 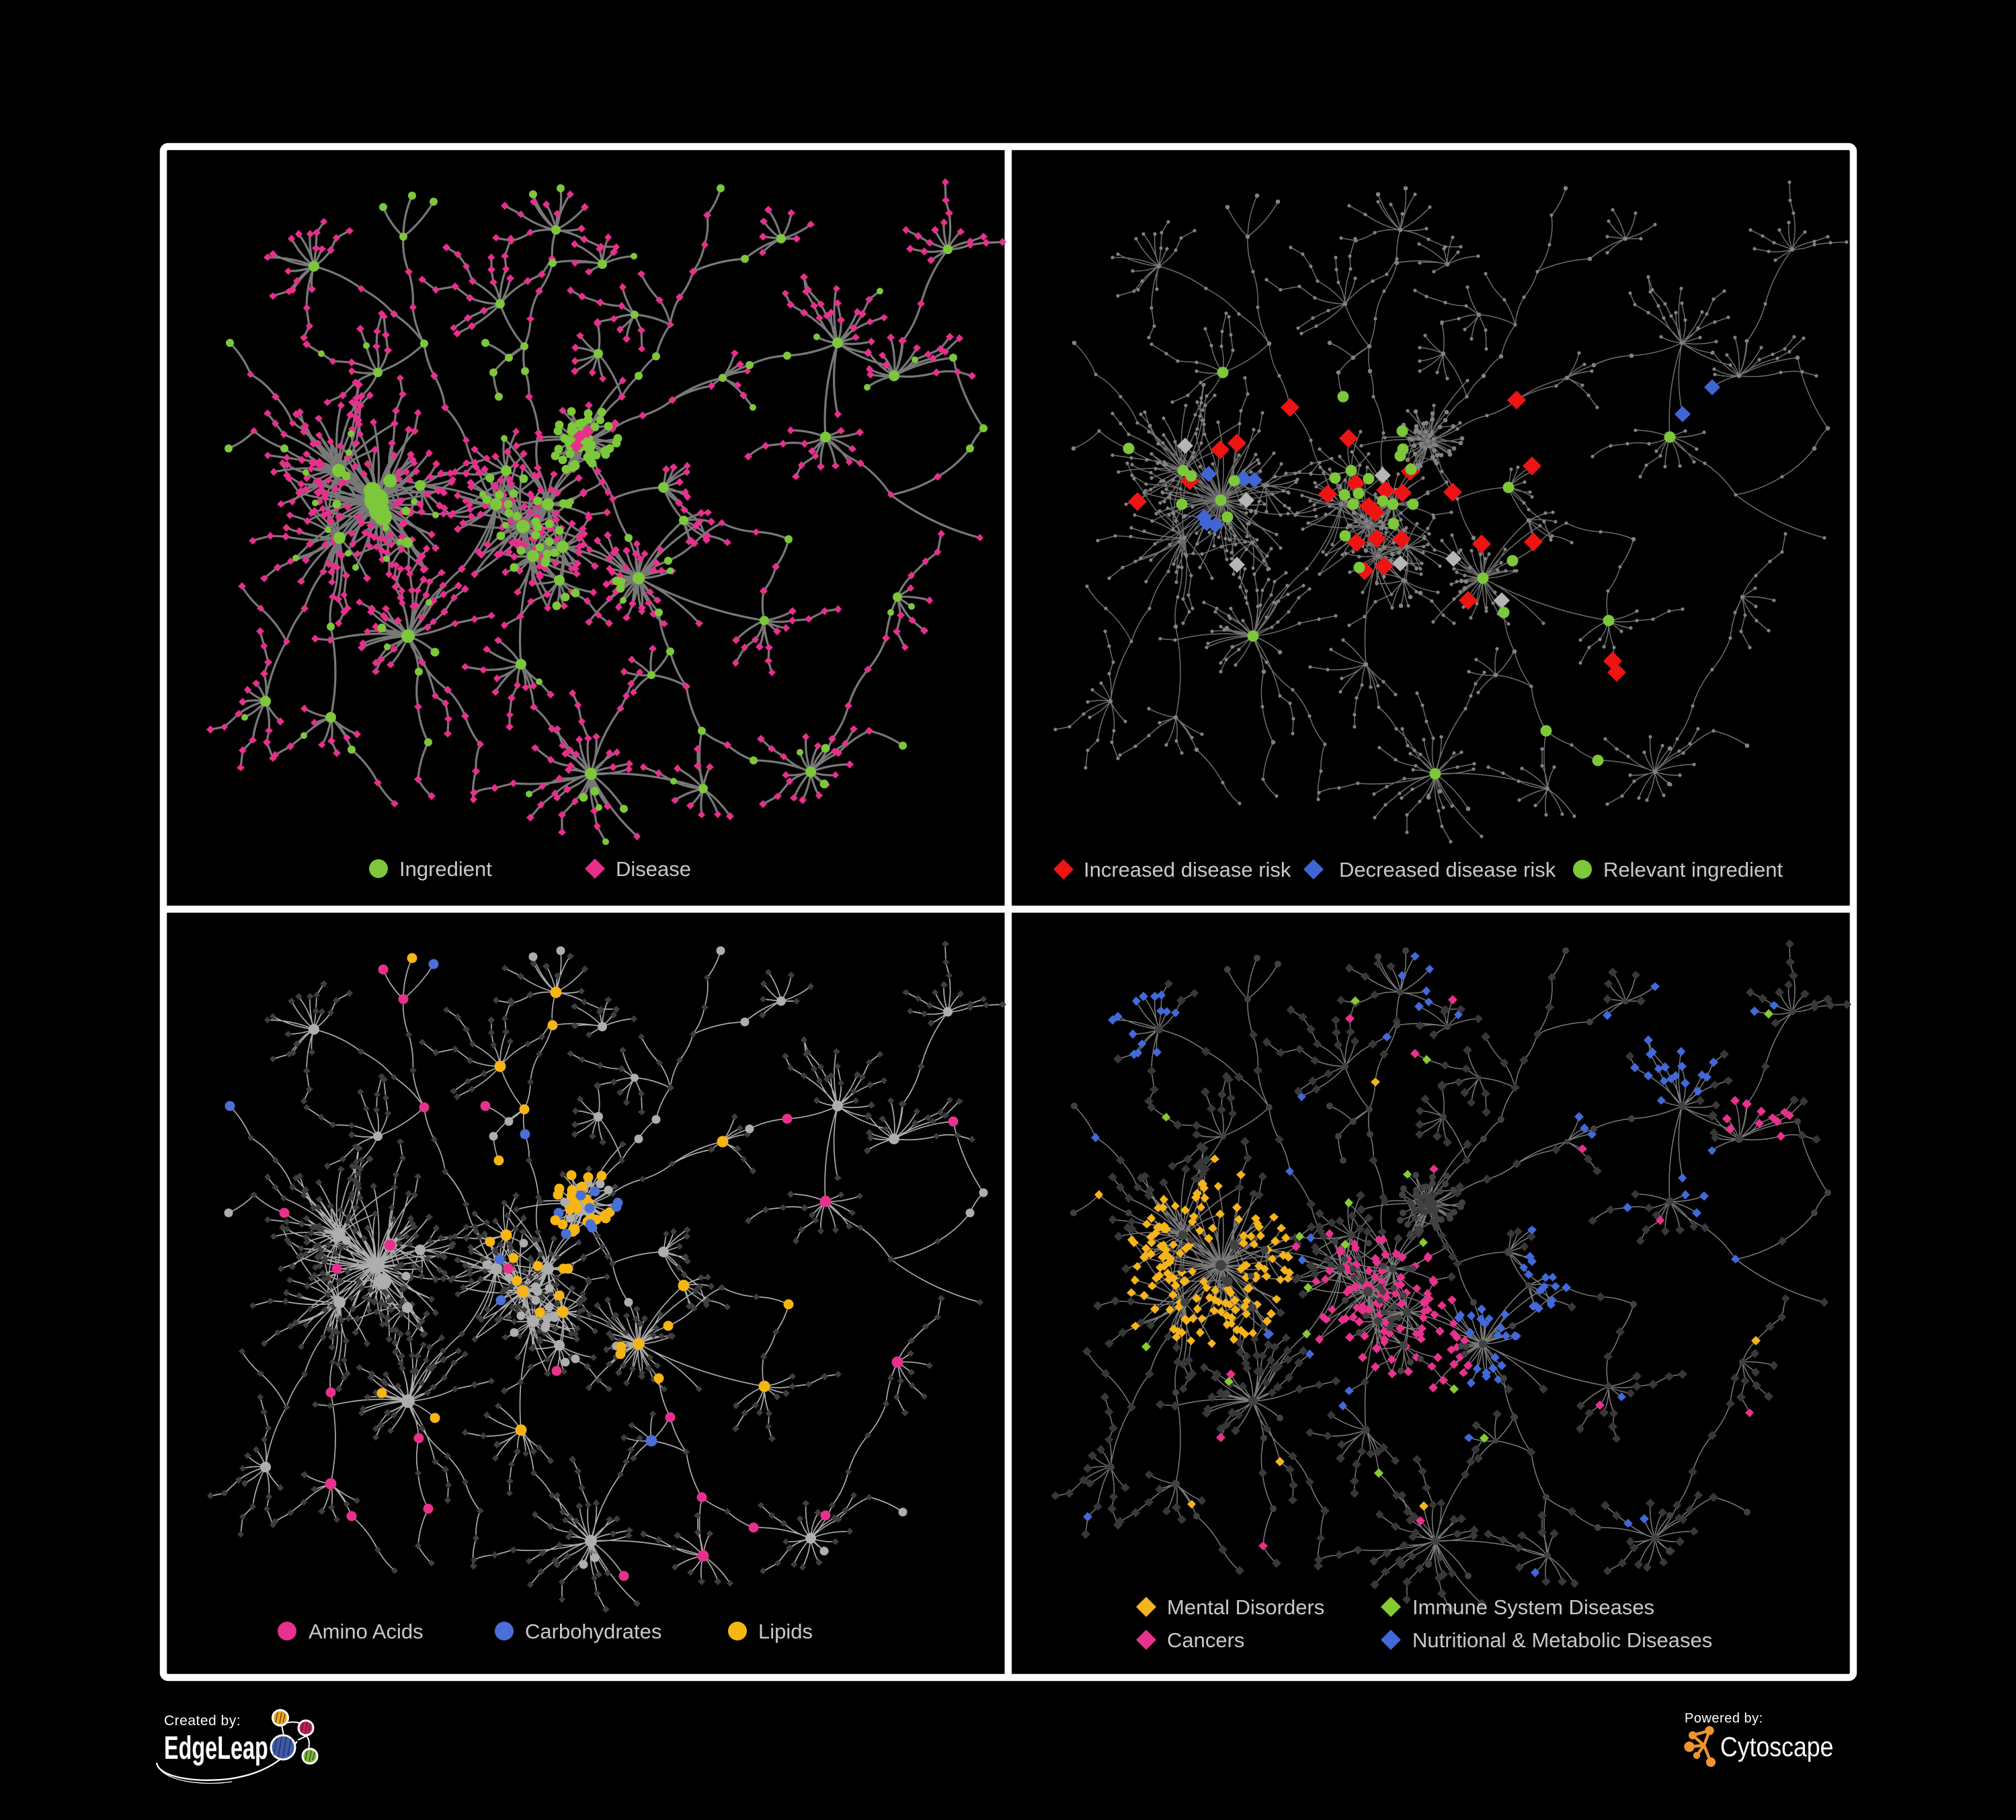 I want to click on svg-text: Increased disease risk, so click(x=1187, y=869).